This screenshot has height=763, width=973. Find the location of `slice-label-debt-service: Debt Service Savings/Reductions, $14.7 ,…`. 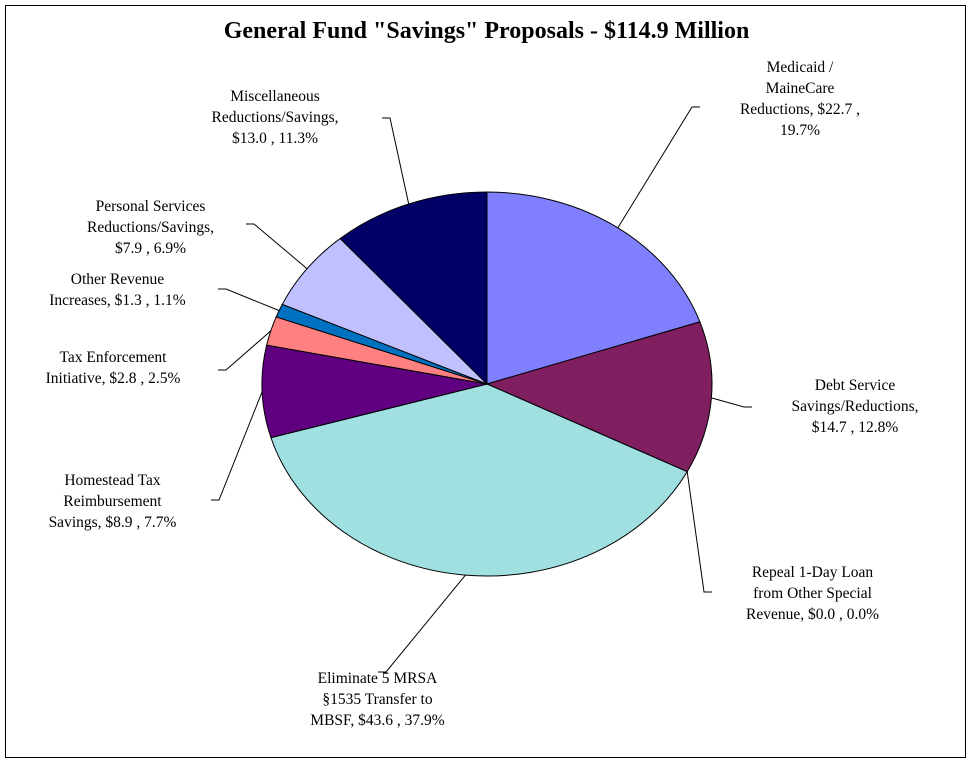

slice-label-debt-service: Debt Service Savings/Reductions, $14.7 ,… is located at coordinates (855, 406).